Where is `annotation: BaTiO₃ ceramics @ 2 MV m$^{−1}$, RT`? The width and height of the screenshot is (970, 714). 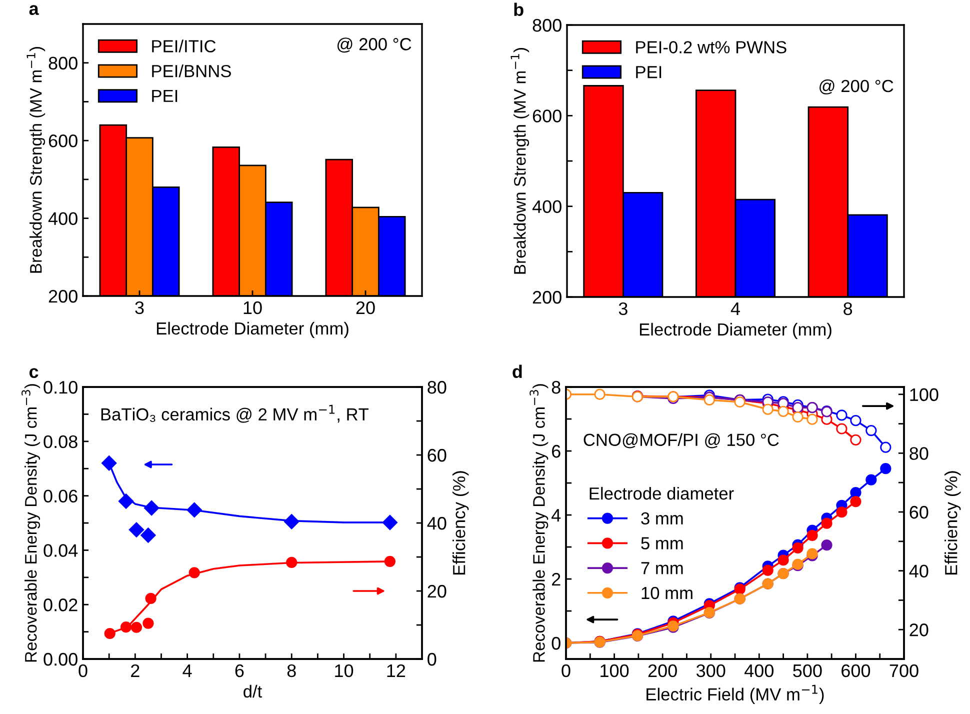 annotation: BaTiO₃ ceramics @ 2 MV m$^{−1}$, RT is located at coordinates (235, 413).